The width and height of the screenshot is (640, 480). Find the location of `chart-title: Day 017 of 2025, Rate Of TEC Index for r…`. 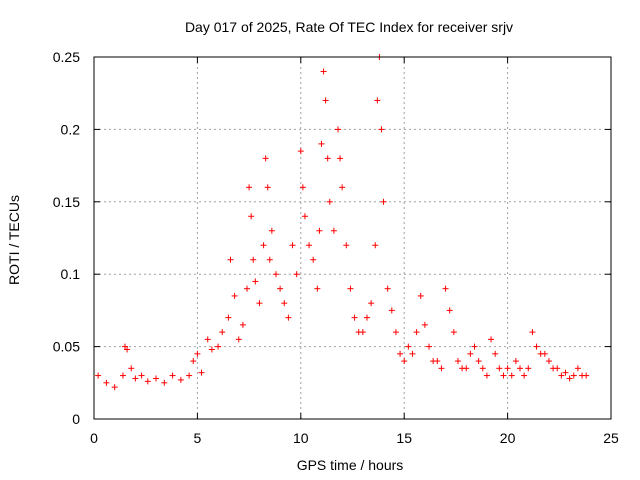

chart-title: Day 017 of 2025, Rate Of TEC Index for r… is located at coordinates (349, 27).